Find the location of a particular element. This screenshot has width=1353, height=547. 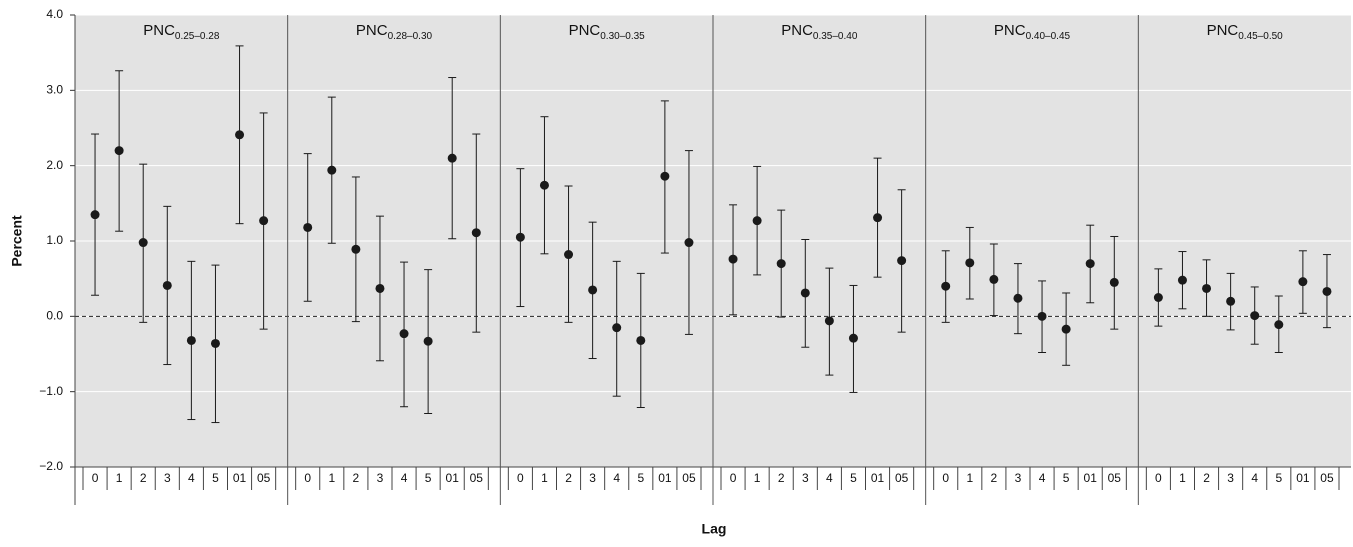

panel-title-subscript: 0.45–0.50 is located at coordinates (1260, 36).